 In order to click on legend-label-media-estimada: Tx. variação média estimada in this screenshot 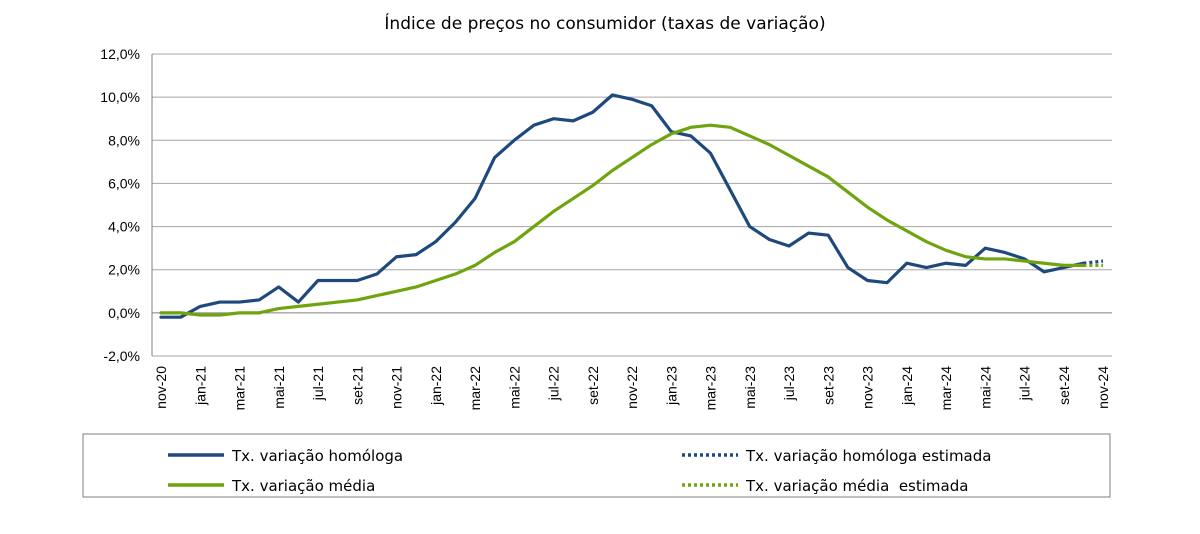, I will do `click(856, 486)`.